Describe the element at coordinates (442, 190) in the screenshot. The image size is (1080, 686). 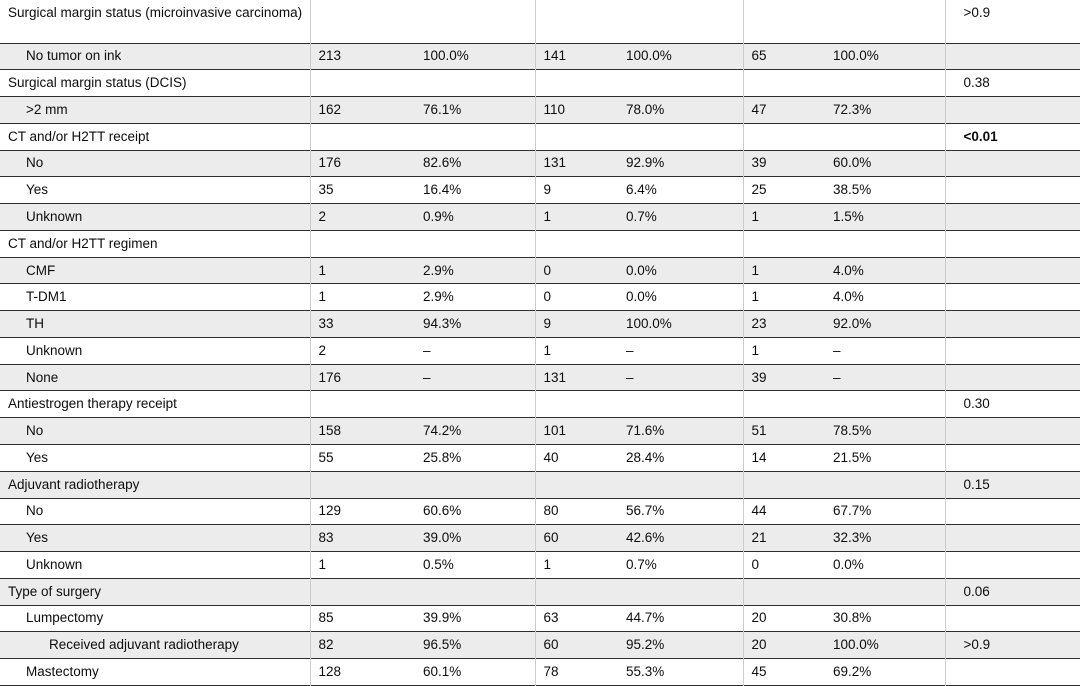
I see `percent-cell: 16.4%` at that location.